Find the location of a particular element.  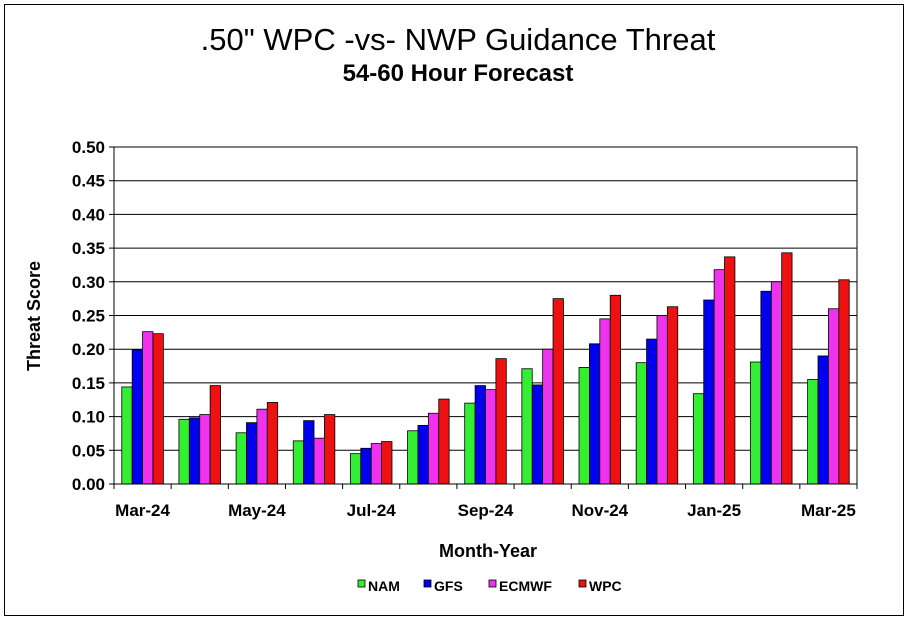

legend-swatch-ecmwf is located at coordinates (492, 583).